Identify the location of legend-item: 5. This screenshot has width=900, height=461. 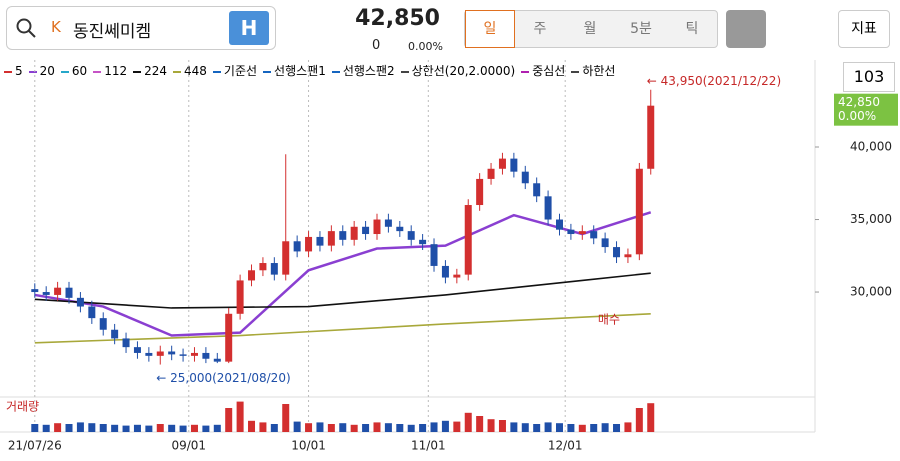
(13, 71).